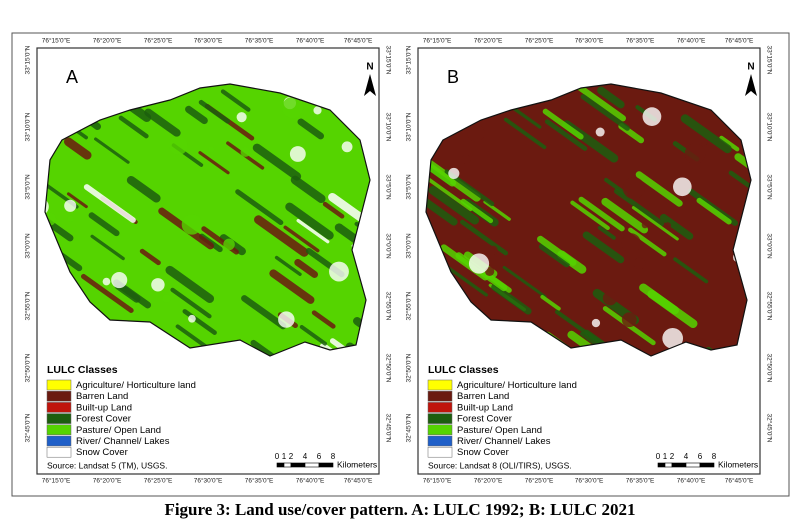 The image size is (801, 522). I want to click on legend-title: LULC Classes, so click(463, 370).